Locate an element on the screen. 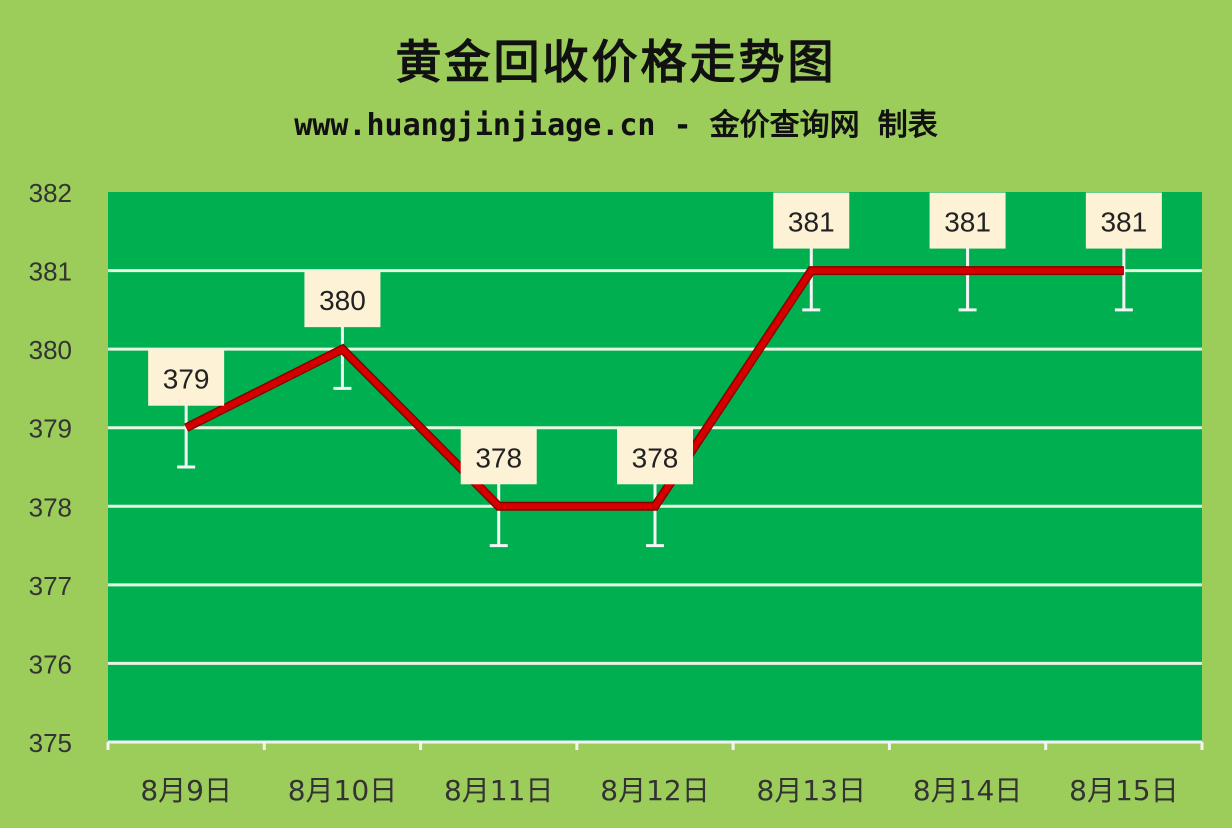  y-tick-label: 375 is located at coordinates (50, 743).